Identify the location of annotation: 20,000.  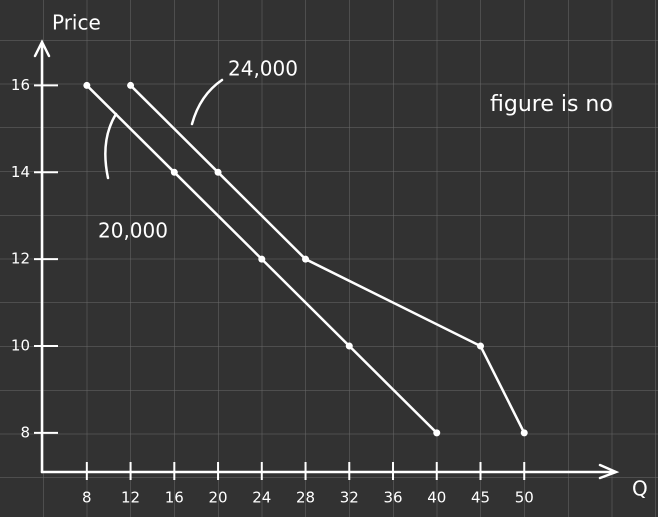
(133, 231).